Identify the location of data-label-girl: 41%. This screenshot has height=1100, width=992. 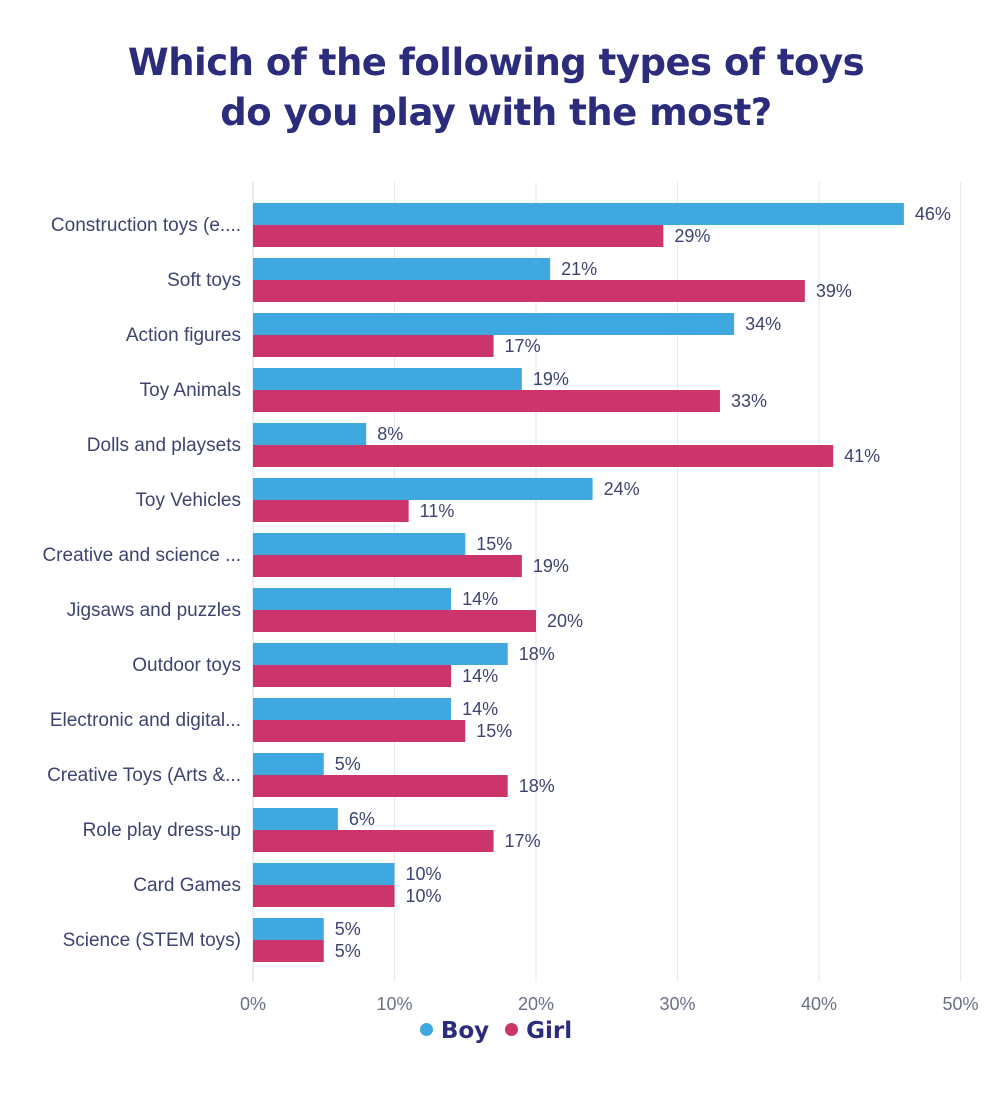
(862, 456).